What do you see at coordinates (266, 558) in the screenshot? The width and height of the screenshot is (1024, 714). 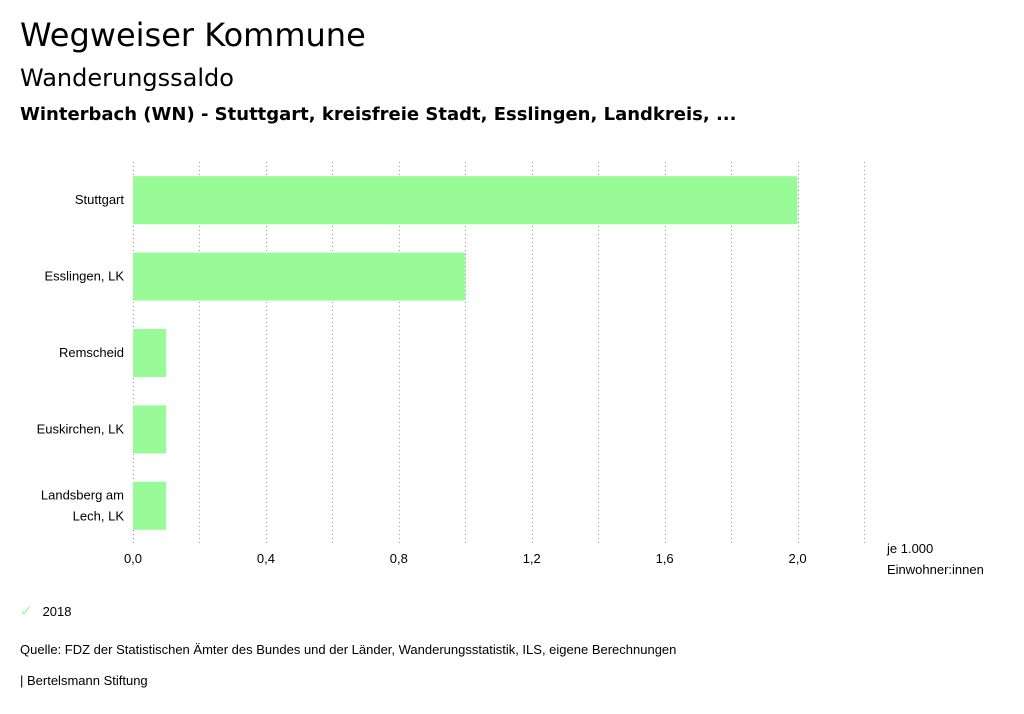 I see `x-tick-label: 0,4` at bounding box center [266, 558].